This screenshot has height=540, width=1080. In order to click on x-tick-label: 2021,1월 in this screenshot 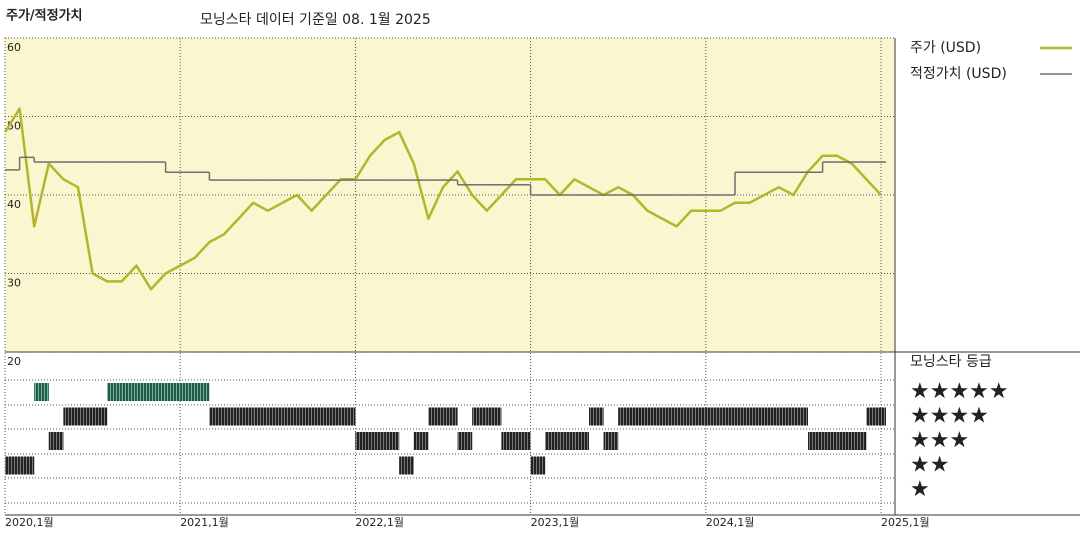, I will do `click(204, 522)`.